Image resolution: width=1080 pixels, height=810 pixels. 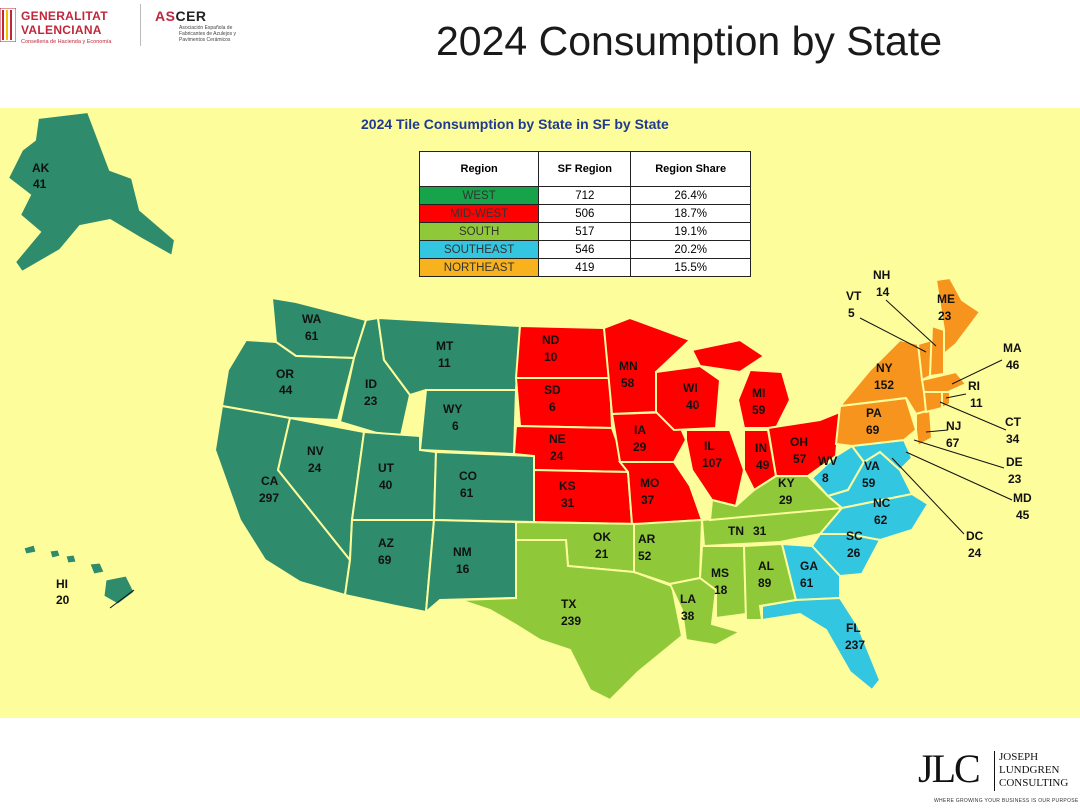 I want to click on sf-cell: 506, so click(x=585, y=213).